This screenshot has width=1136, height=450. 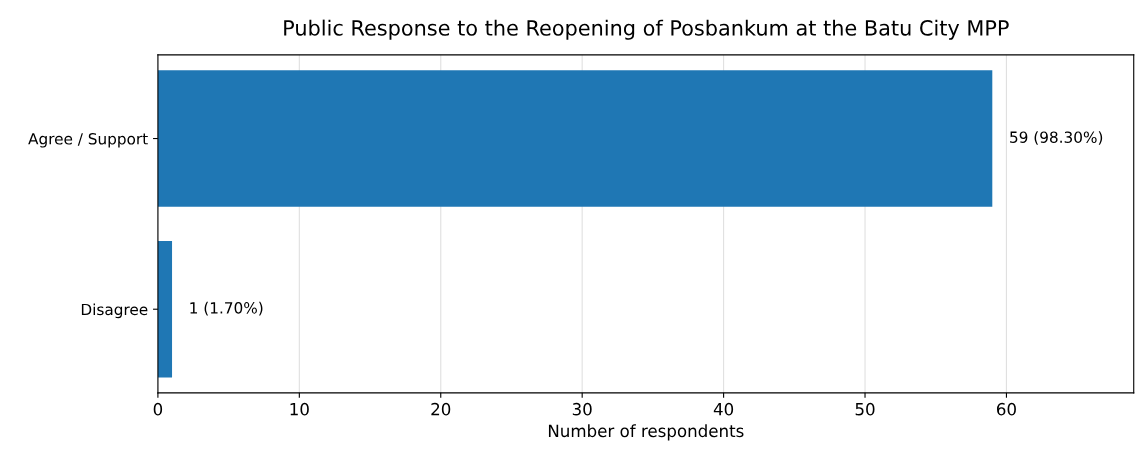 I want to click on y-tick-label: Agree / Support, so click(x=88, y=140).